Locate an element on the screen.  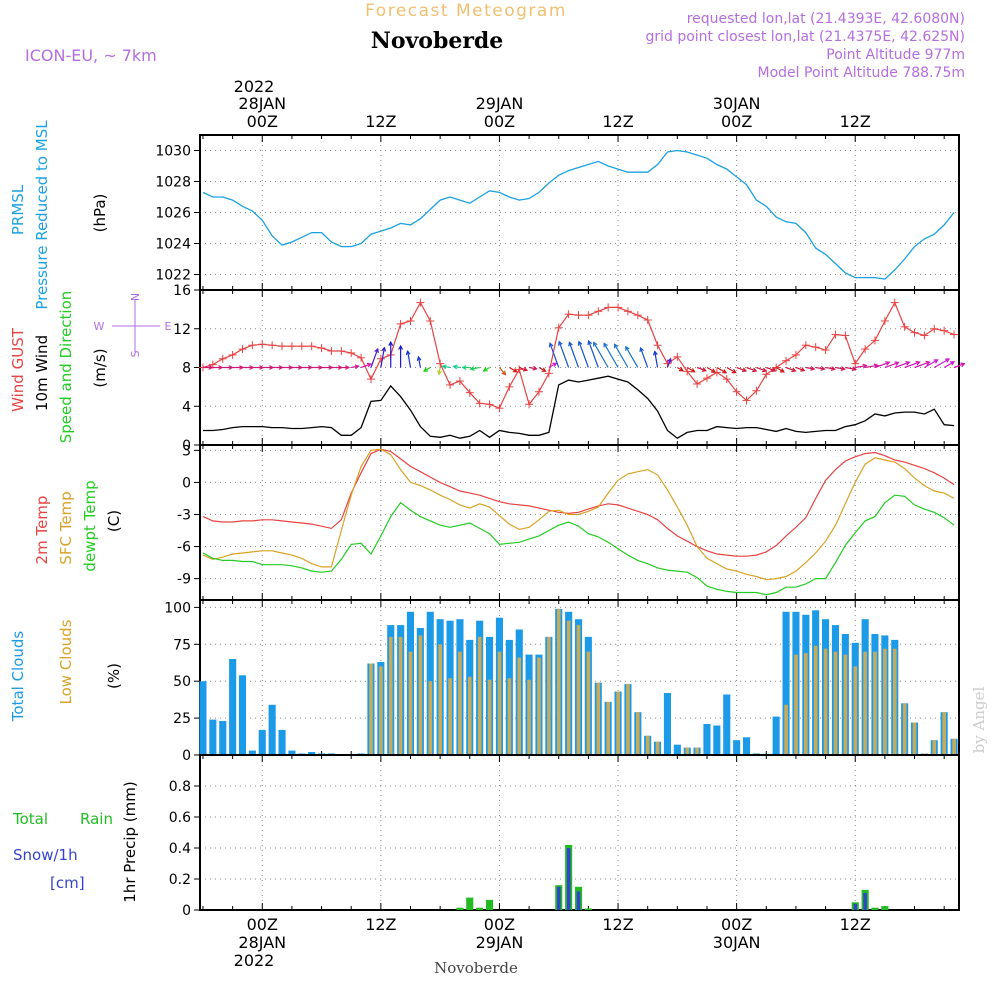
y-tick-label: 0.4 is located at coordinates (180, 849).